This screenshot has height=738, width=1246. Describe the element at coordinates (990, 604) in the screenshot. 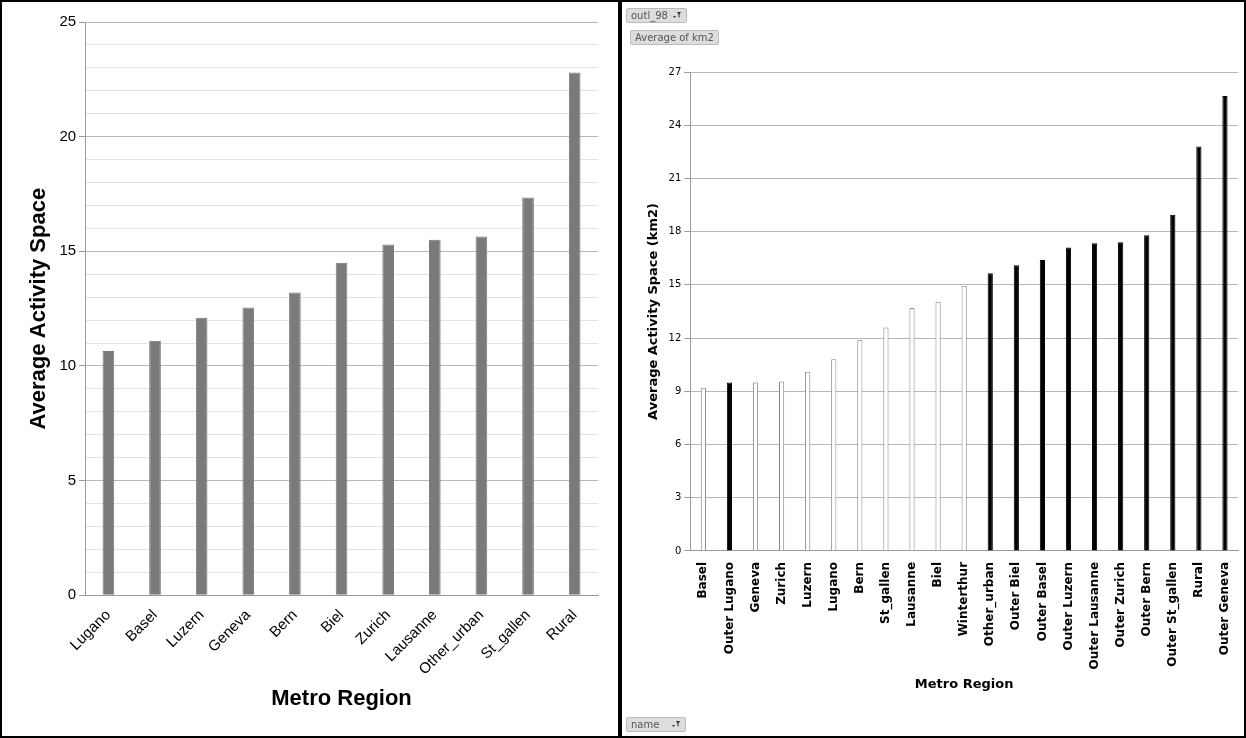

I see `x-tick-label: Other_urban` at that location.